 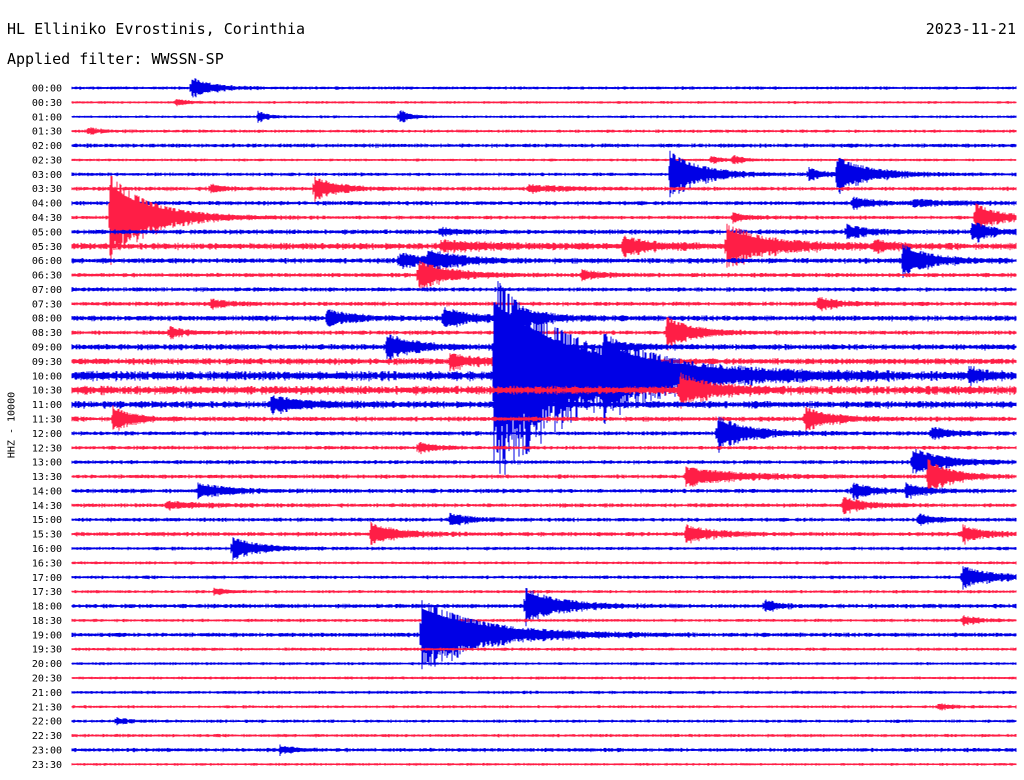 What do you see at coordinates (47, 448) in the screenshot?
I see `row-time-label: 12:30` at bounding box center [47, 448].